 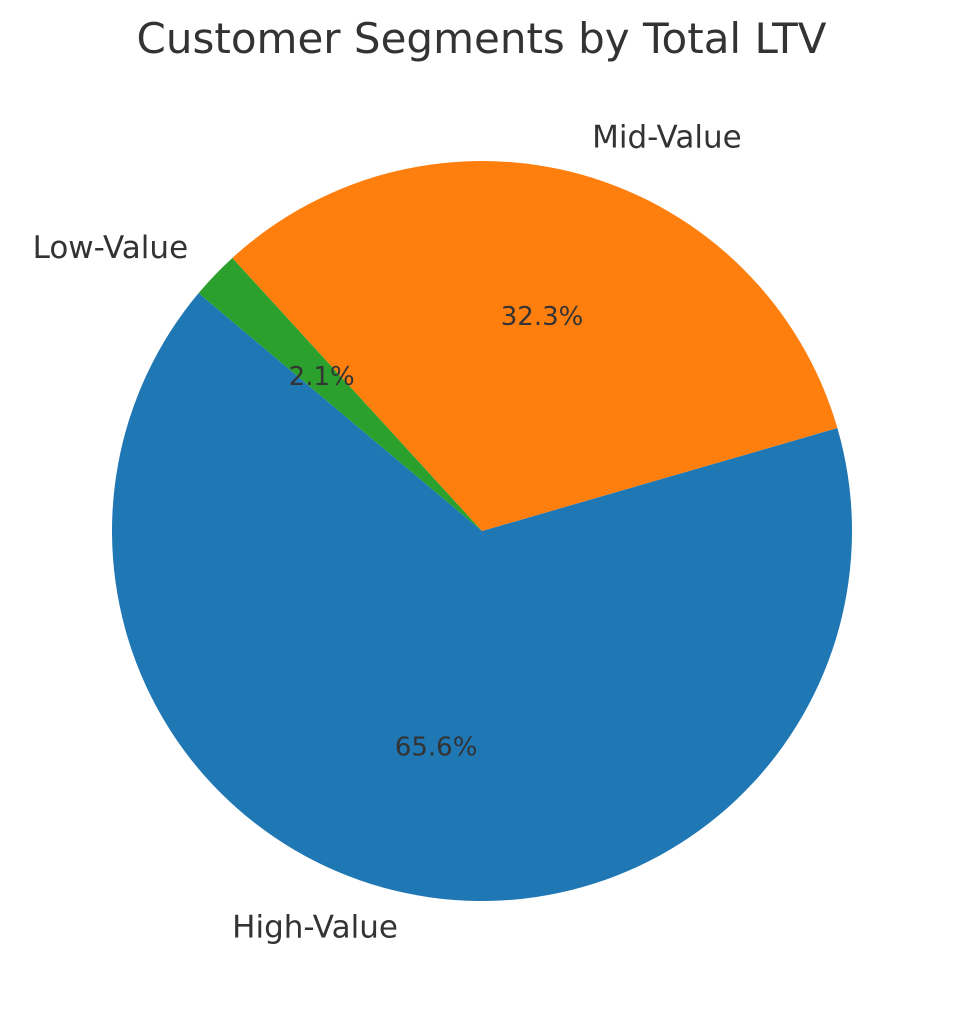 I want to click on chart-title: Customer Segments by Total LTV, so click(x=481, y=38).